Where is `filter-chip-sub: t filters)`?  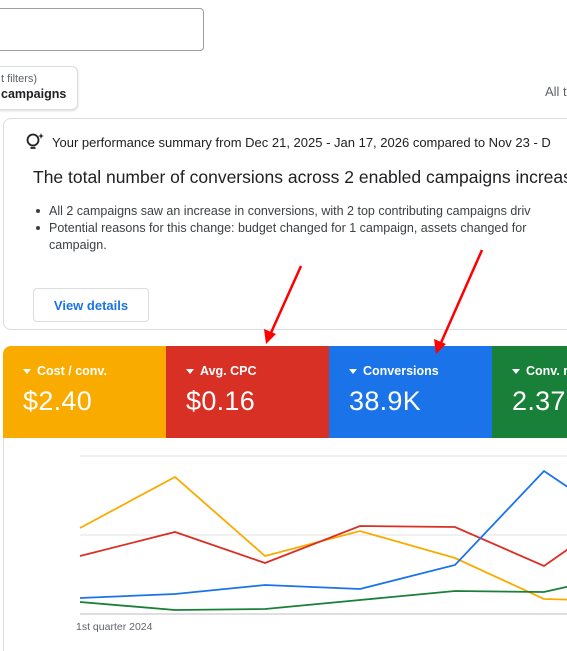 filter-chip-sub: t filters) is located at coordinates (19, 79).